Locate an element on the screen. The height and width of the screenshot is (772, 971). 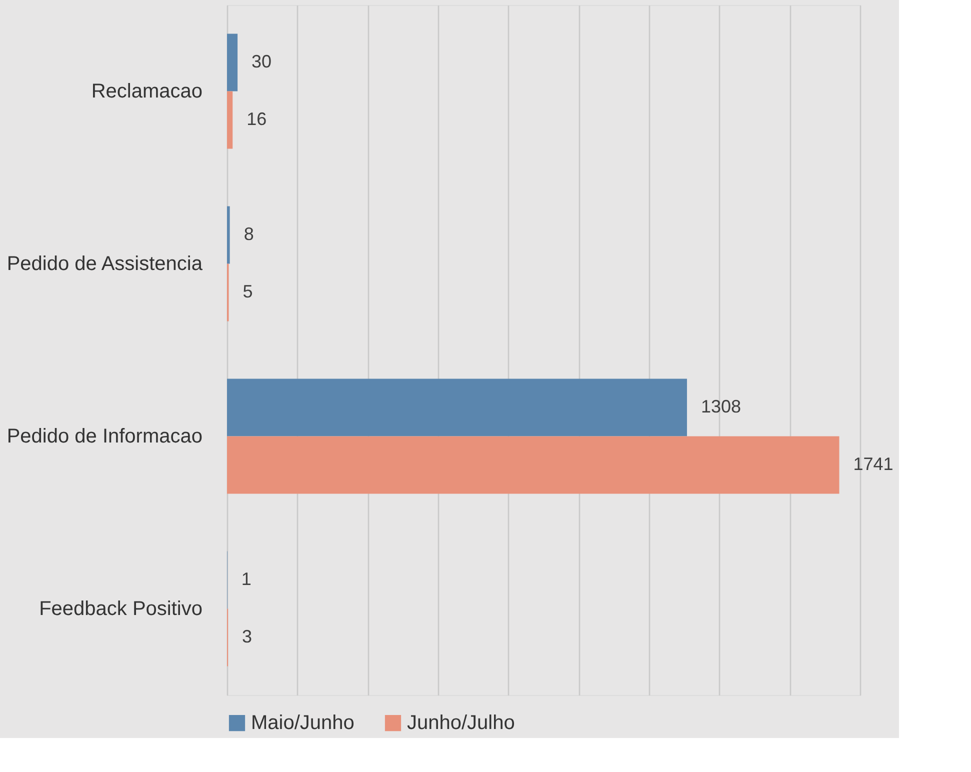
y-tick-label: Pedido de Assistencia is located at coordinates (105, 263).